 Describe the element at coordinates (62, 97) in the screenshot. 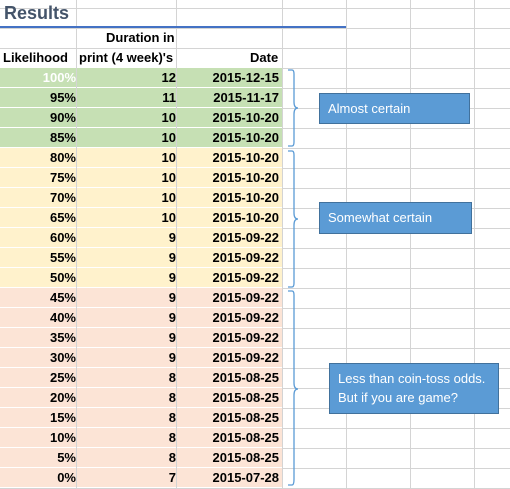

I see `cell-likelihood: 95%` at that location.